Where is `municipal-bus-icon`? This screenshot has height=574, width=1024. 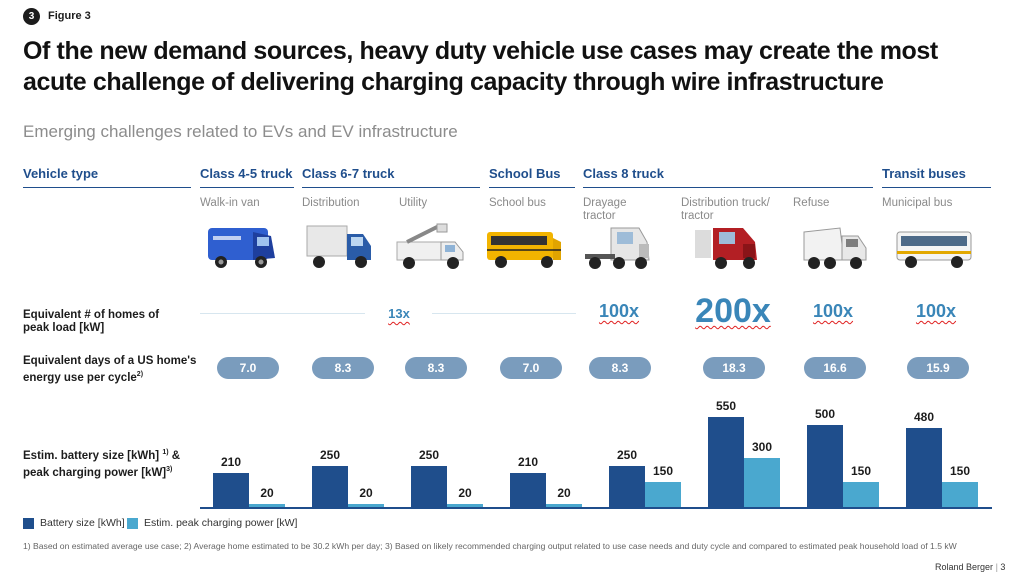
municipal-bus-icon is located at coordinates (934, 249).